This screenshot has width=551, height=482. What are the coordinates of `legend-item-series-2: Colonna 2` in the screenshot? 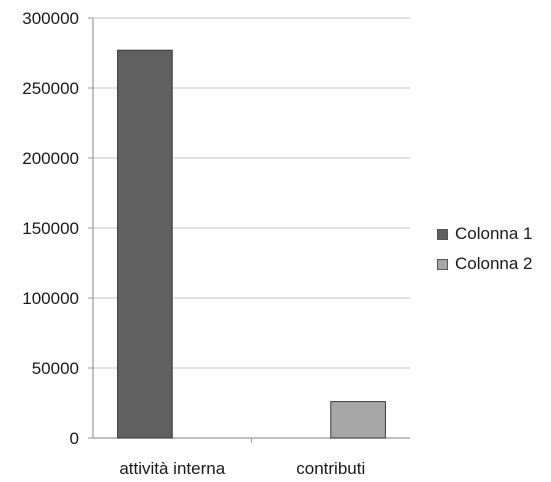 It's located at (485, 264).